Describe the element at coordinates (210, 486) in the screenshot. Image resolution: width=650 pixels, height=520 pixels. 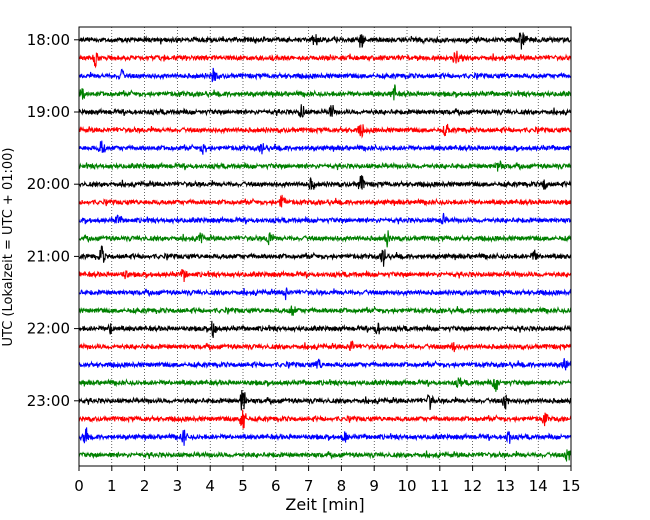
I see `x-tick-label: 4` at that location.